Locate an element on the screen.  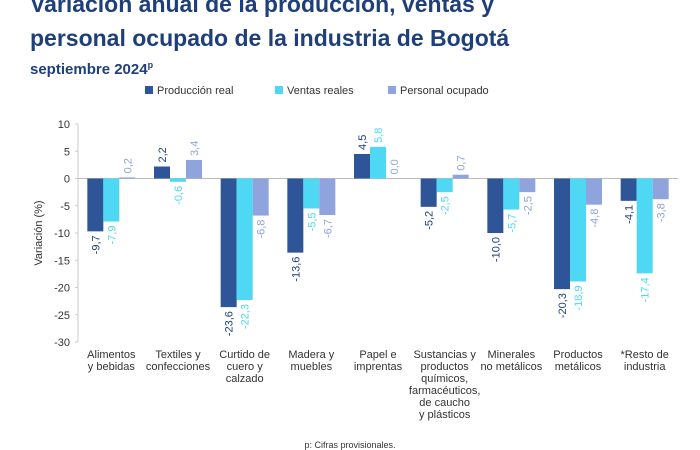
y-axis-label: Variación (%) is located at coordinates (39, 232).